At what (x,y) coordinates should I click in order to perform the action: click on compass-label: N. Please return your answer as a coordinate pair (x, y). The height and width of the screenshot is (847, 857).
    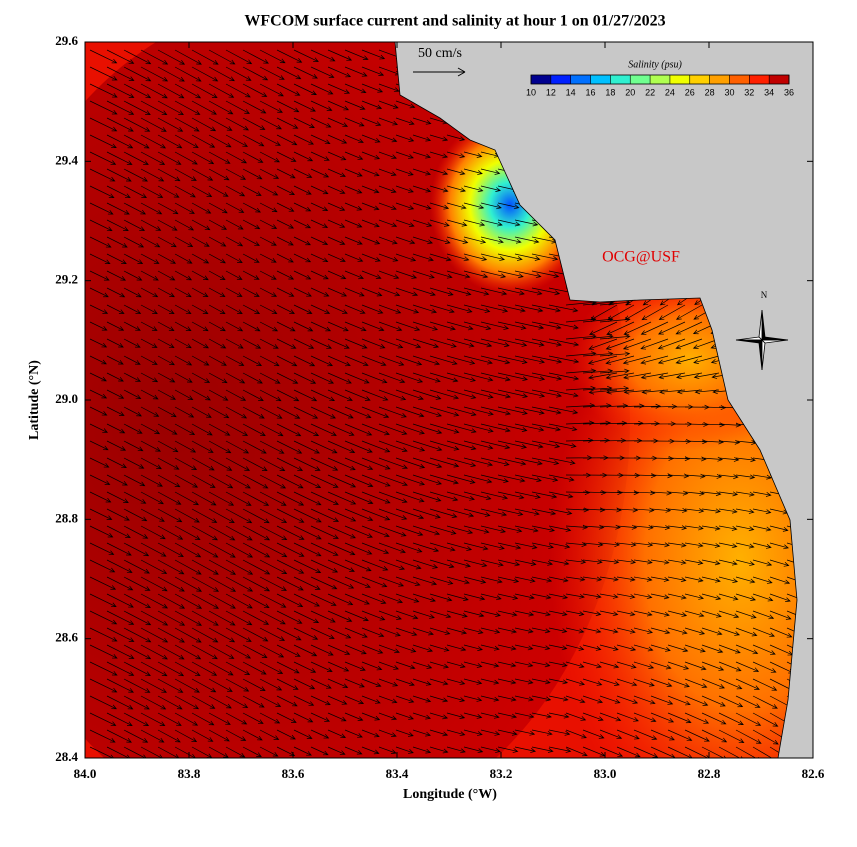
    Looking at the image, I should click on (764, 295).